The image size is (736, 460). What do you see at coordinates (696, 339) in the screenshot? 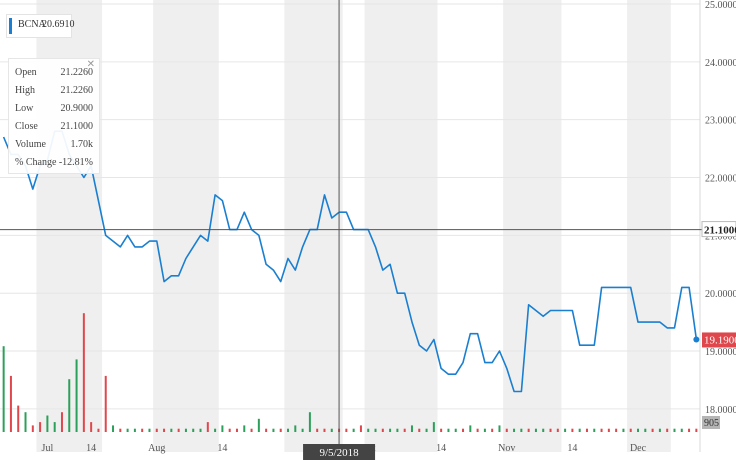
I see `last-price-dot` at bounding box center [696, 339].